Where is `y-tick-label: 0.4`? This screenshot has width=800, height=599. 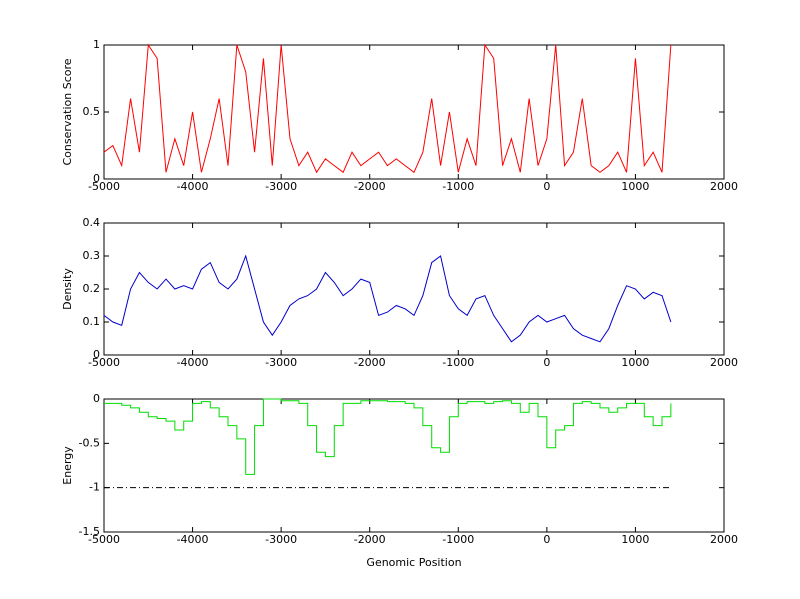 y-tick-label: 0.4 is located at coordinates (92, 222).